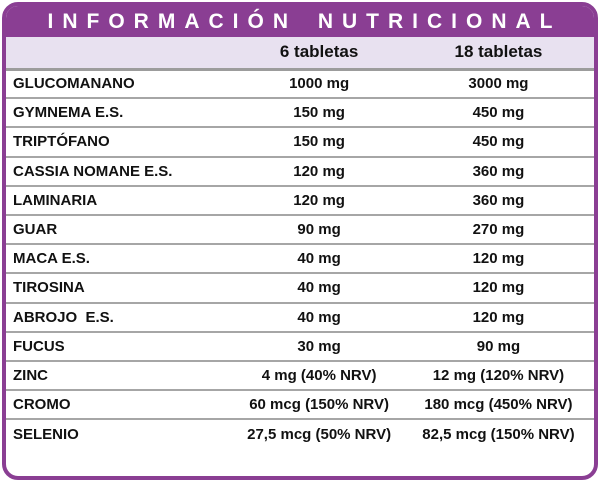  What do you see at coordinates (39, 346) in the screenshot?
I see `ingredient-name: FUCUS` at bounding box center [39, 346].